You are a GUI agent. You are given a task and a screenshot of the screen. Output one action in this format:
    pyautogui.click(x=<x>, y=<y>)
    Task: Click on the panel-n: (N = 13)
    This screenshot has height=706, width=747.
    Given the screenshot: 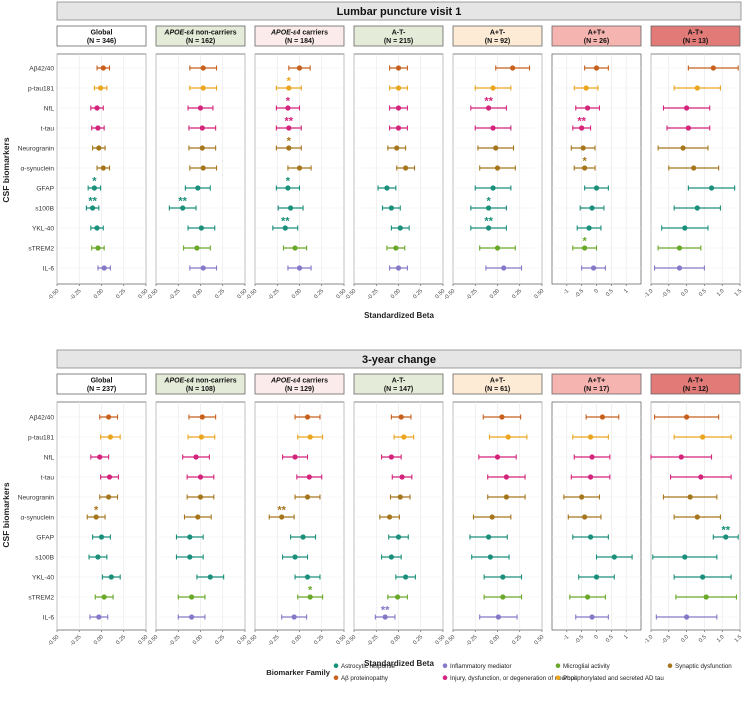 What is the action you would take?
    pyautogui.click(x=695, y=41)
    